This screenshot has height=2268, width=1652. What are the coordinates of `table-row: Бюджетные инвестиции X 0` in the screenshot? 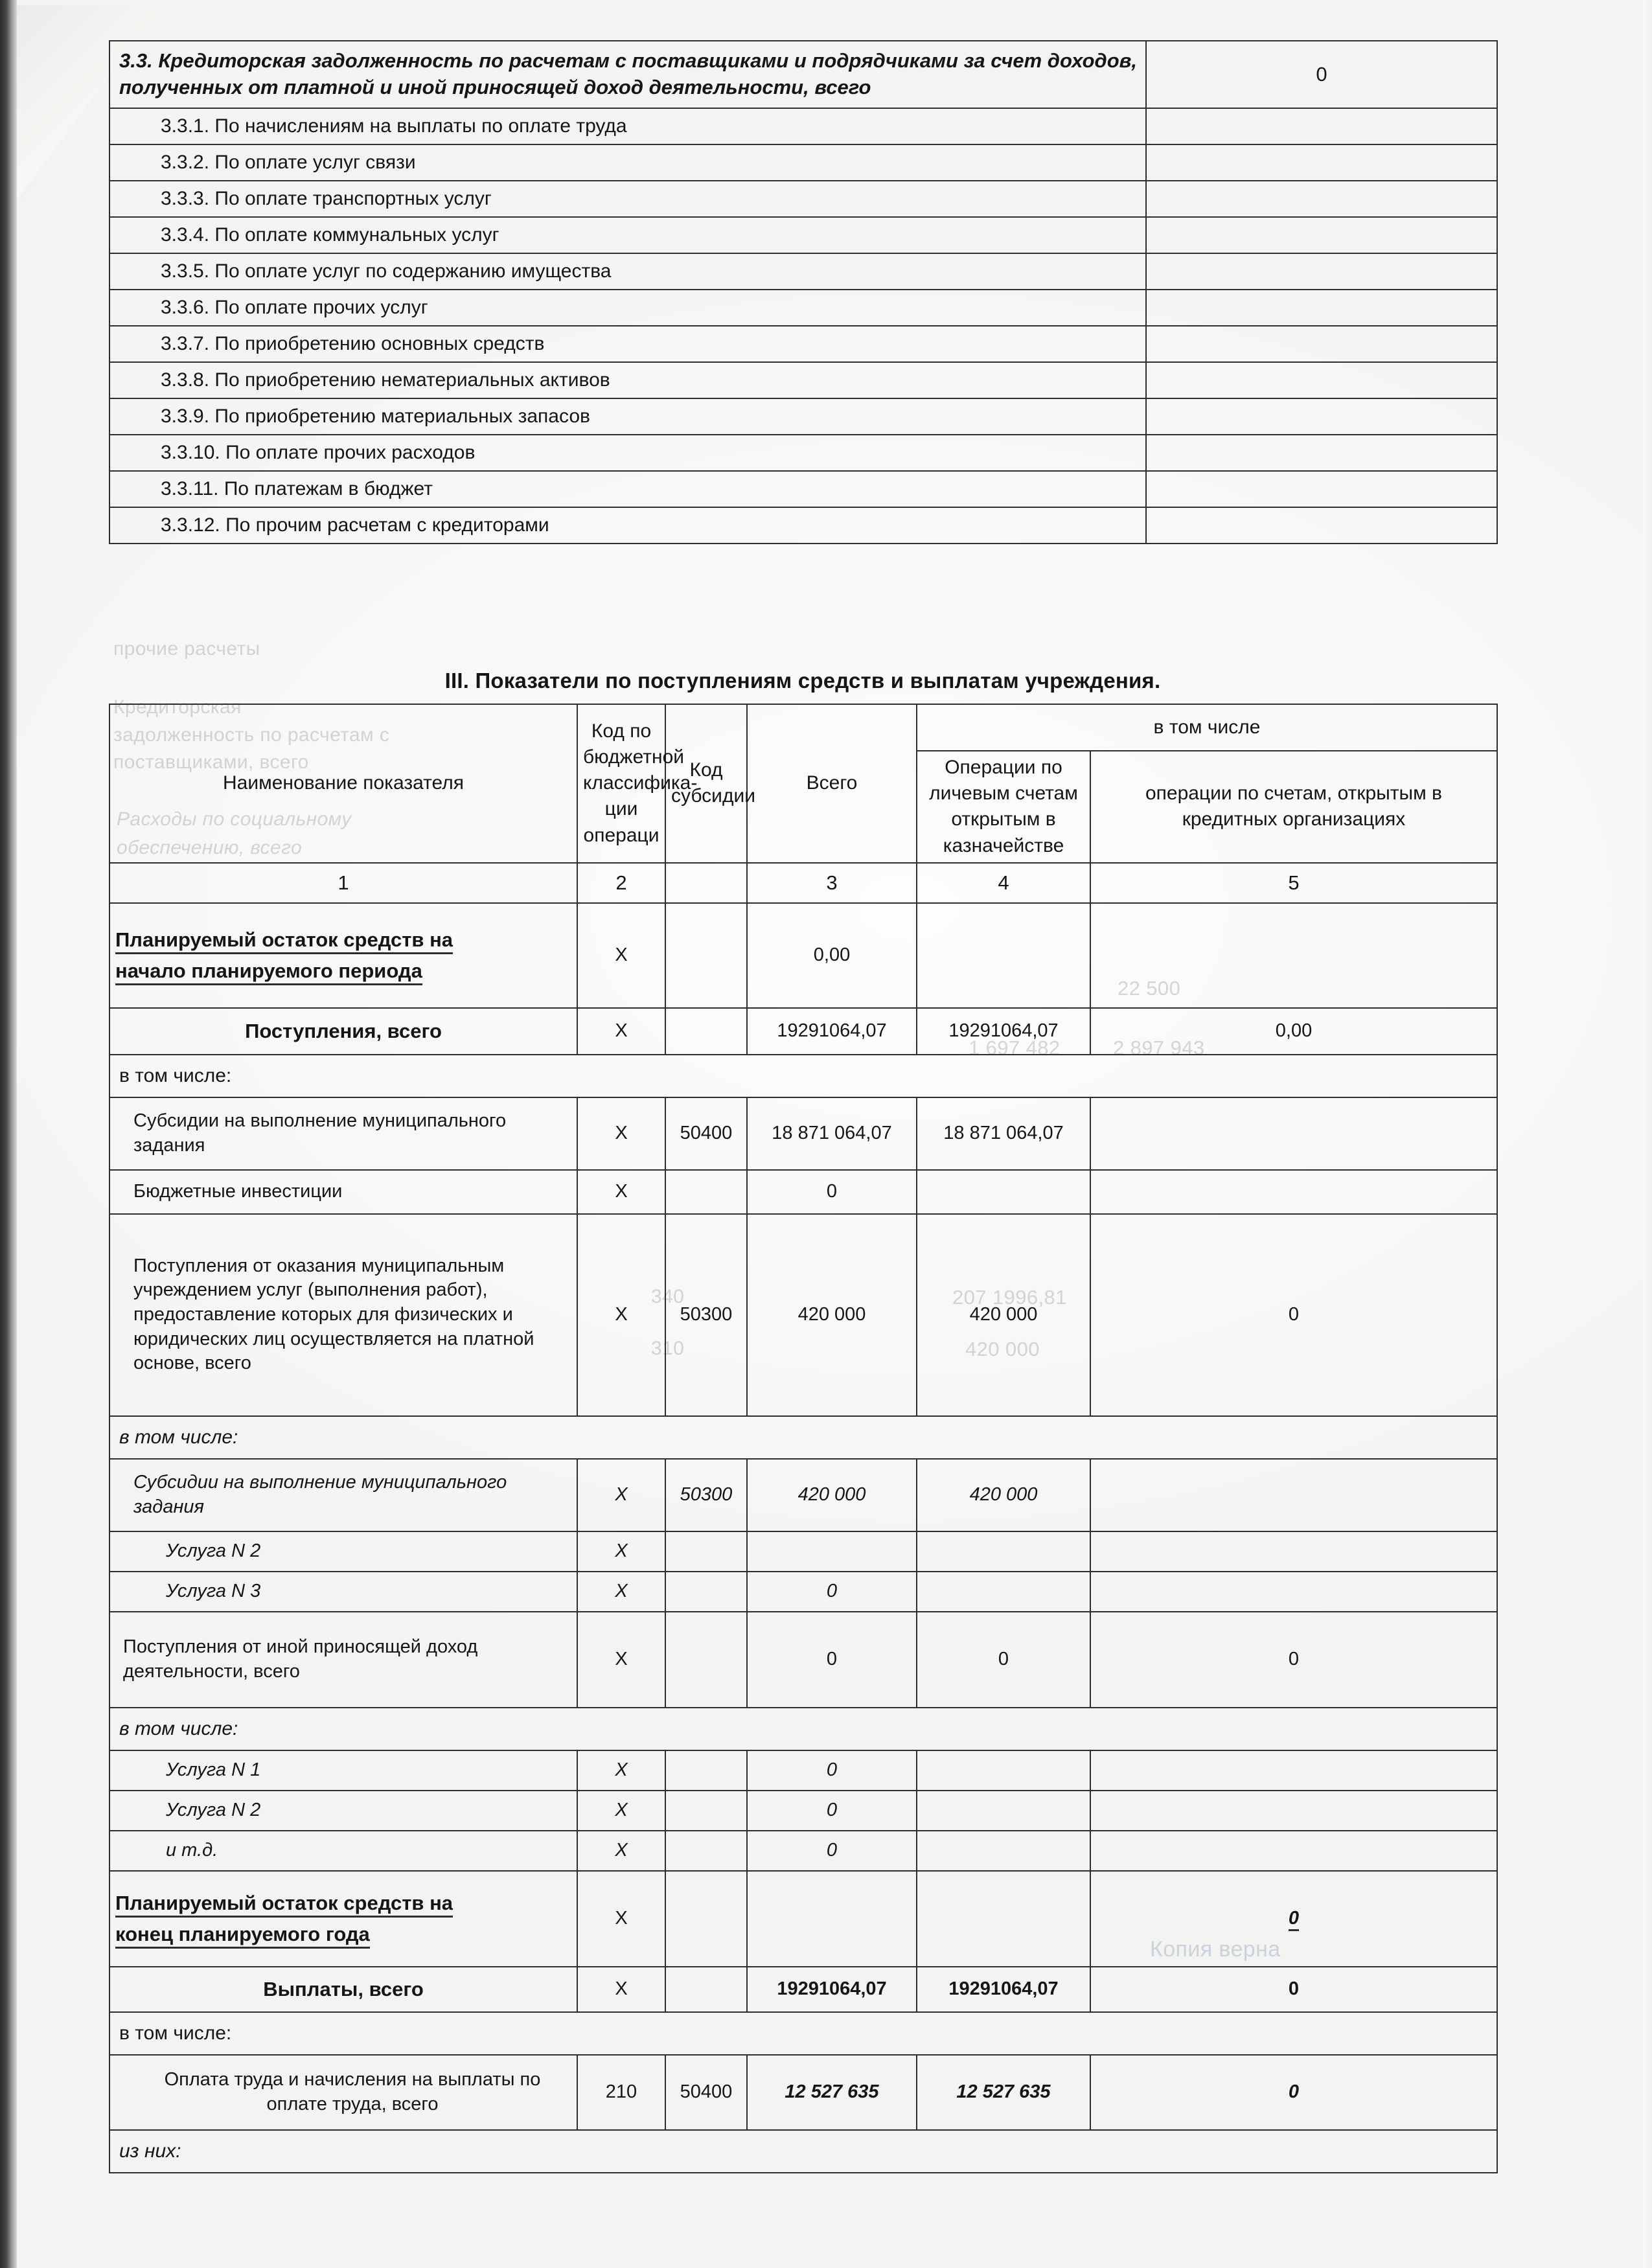 It's located at (803, 1192).